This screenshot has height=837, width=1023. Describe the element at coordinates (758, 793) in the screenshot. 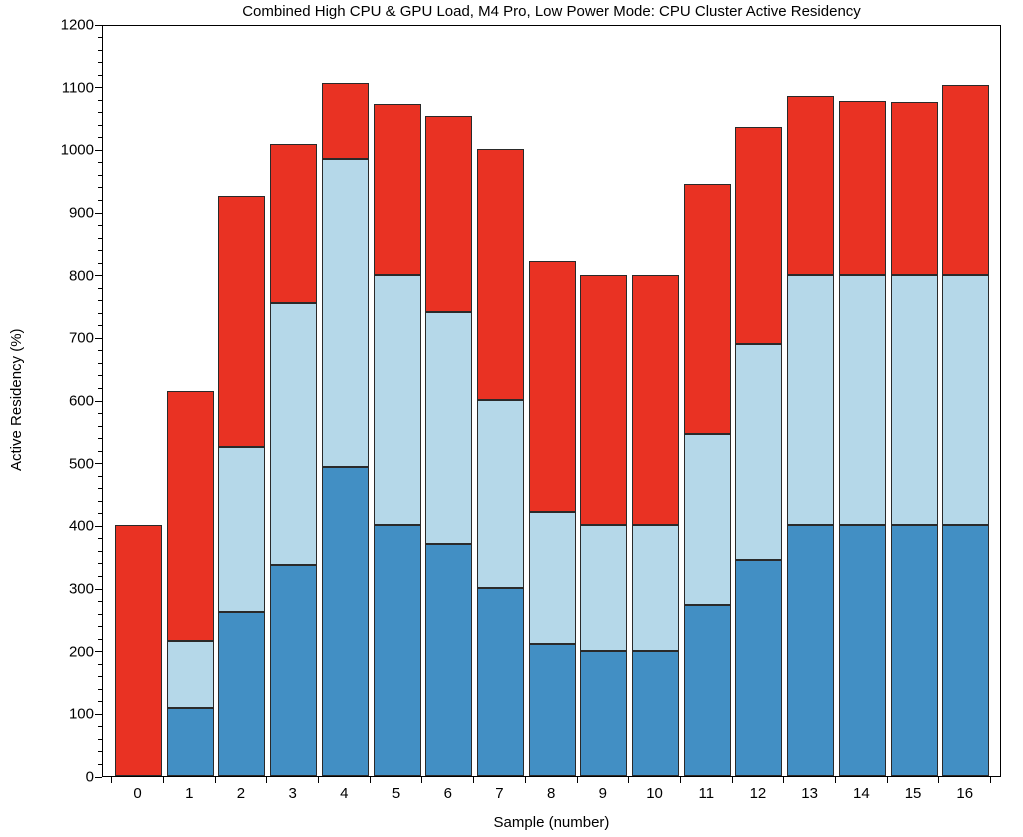

I see `x-tick-label: 12` at that location.